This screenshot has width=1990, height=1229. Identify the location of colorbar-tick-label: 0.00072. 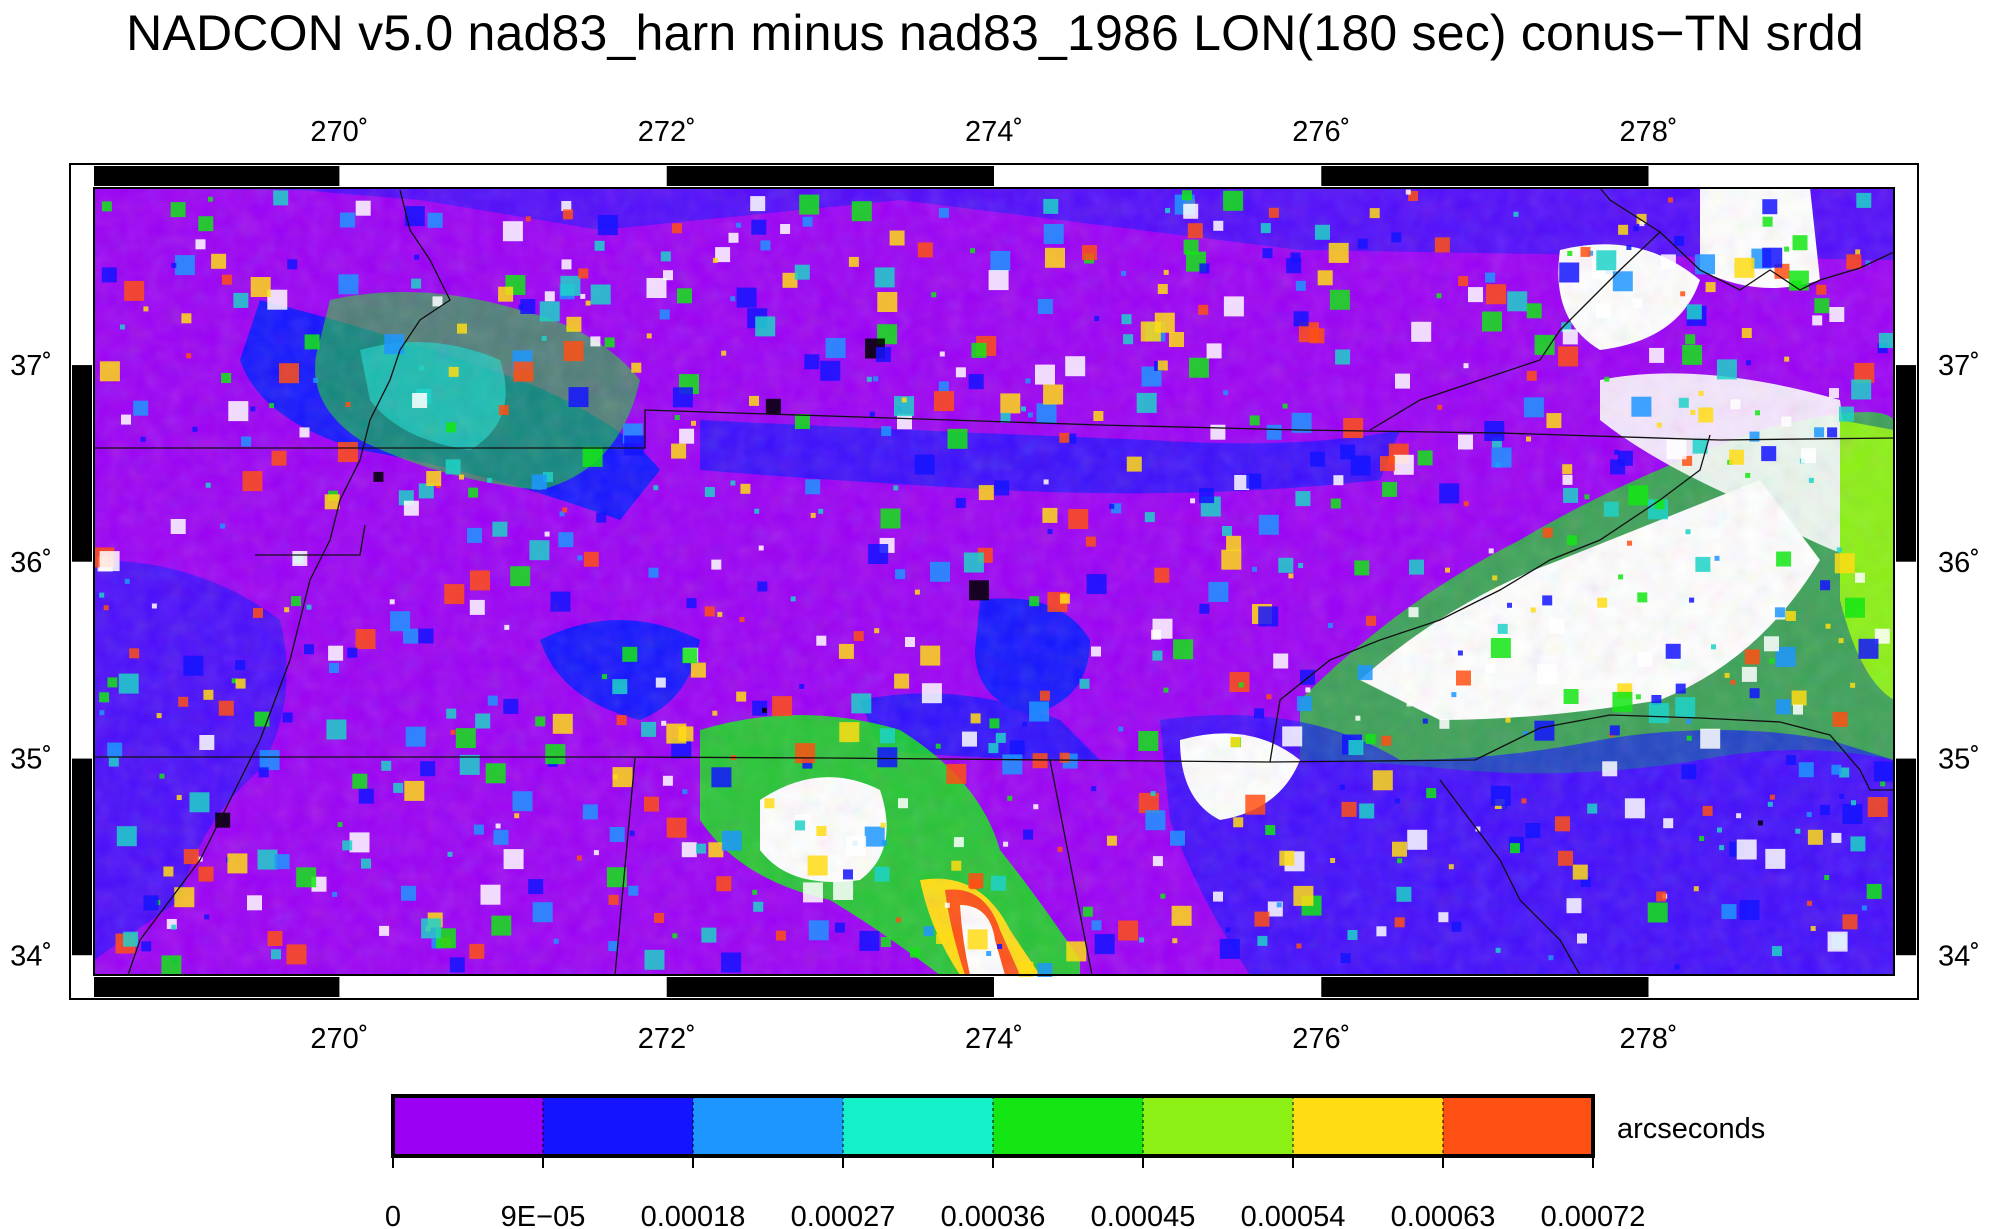
(1593, 1215).